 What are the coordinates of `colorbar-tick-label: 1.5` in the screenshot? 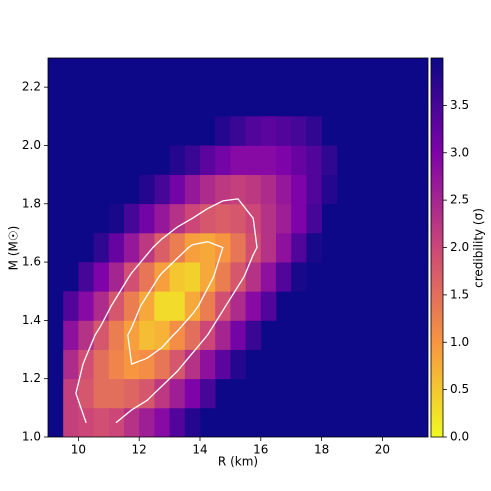 It's located at (459, 294).